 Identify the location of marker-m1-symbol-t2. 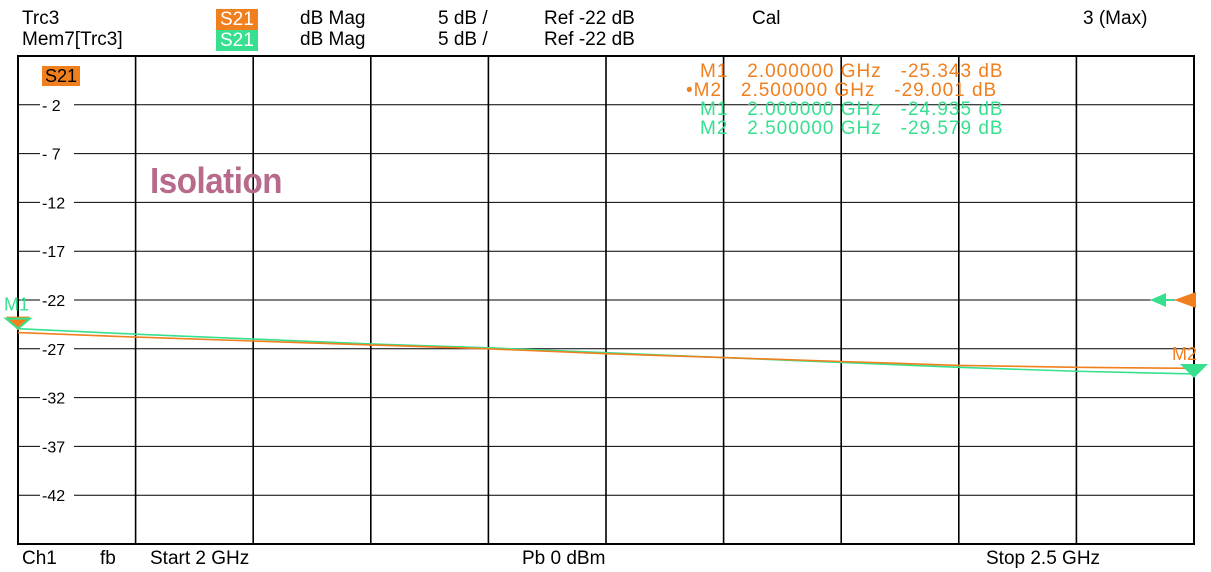
(18, 323).